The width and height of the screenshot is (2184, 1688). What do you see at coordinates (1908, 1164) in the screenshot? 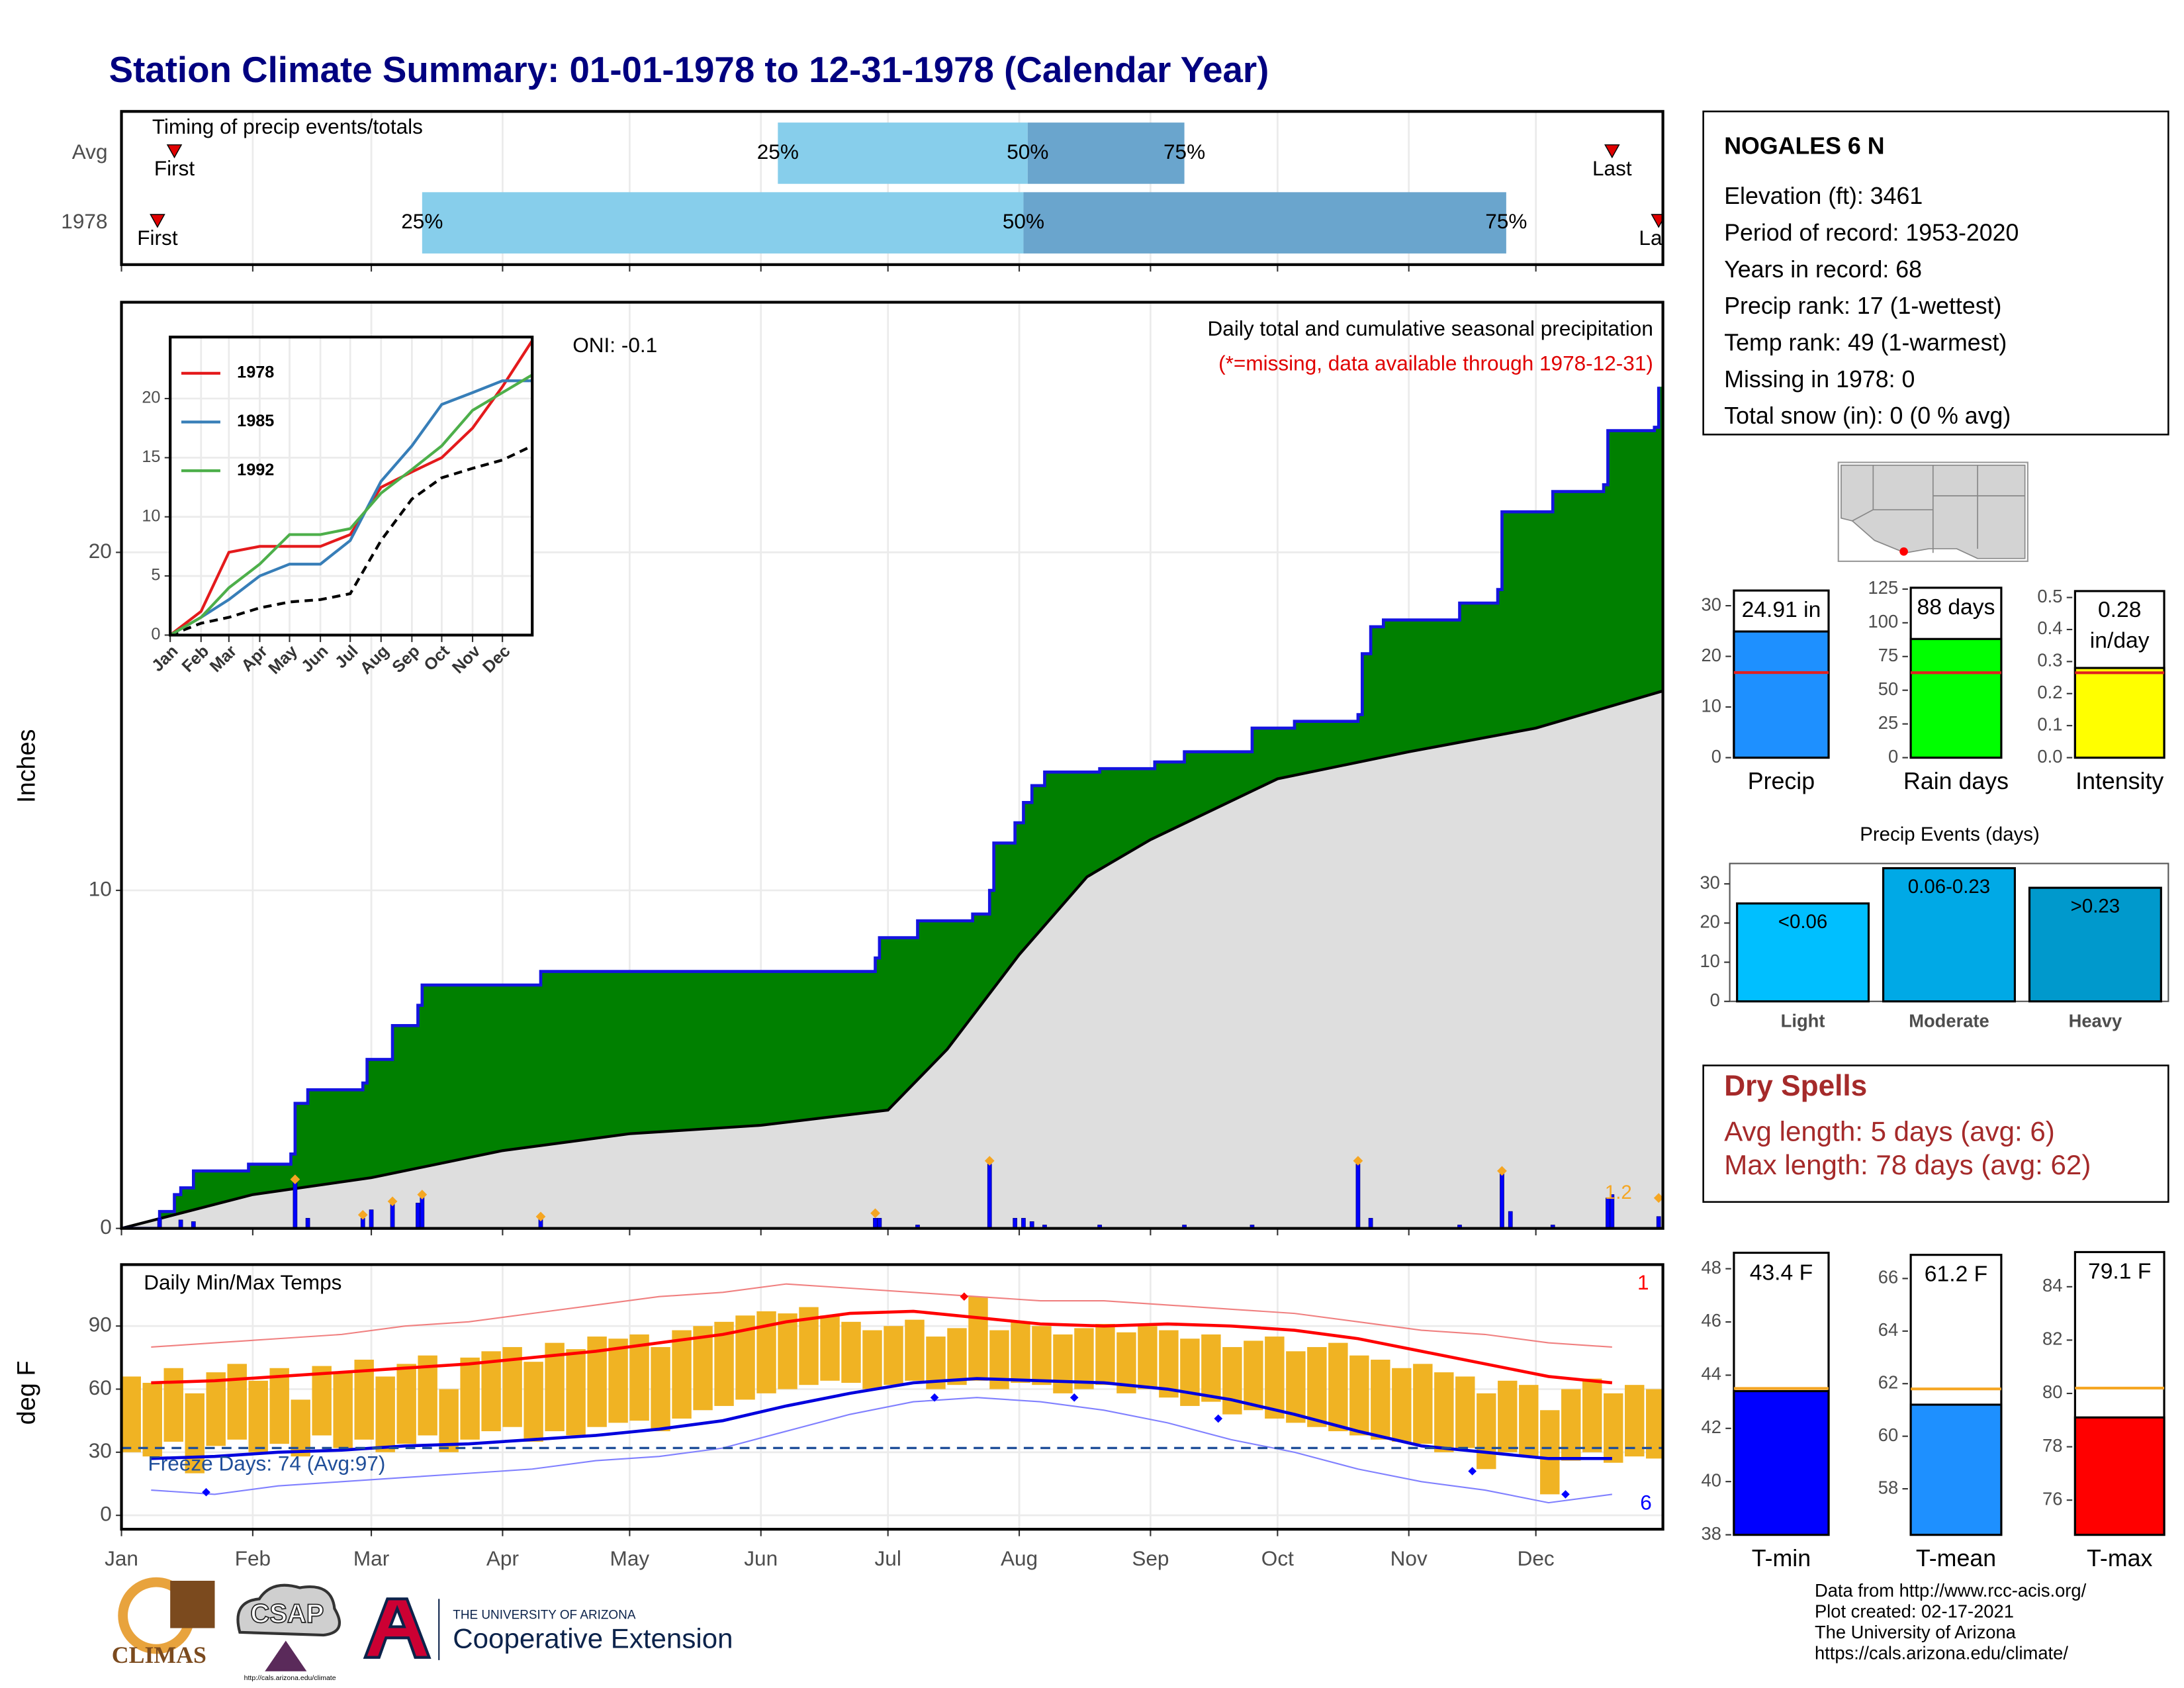
I see `dry-spells-line: Max length: 78 days (avg: 62)` at bounding box center [1908, 1164].